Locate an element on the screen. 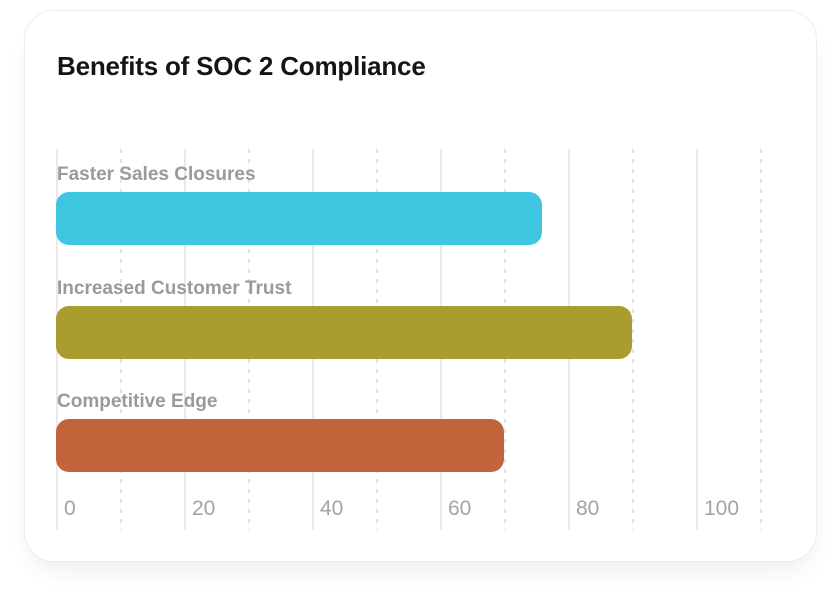  x-axis-tick-label: 80 is located at coordinates (588, 508).